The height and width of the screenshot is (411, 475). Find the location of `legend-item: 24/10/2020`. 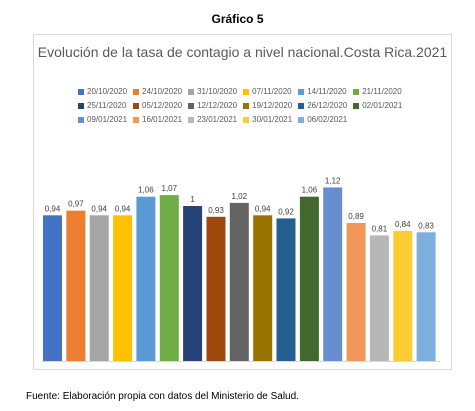

legend-item: 24/10/2020 is located at coordinates (157, 91).